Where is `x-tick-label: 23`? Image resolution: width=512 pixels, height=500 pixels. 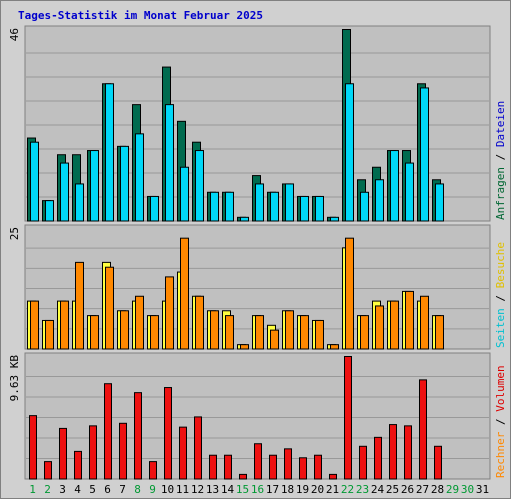
x-tick-label: 23 is located at coordinates (362, 489).